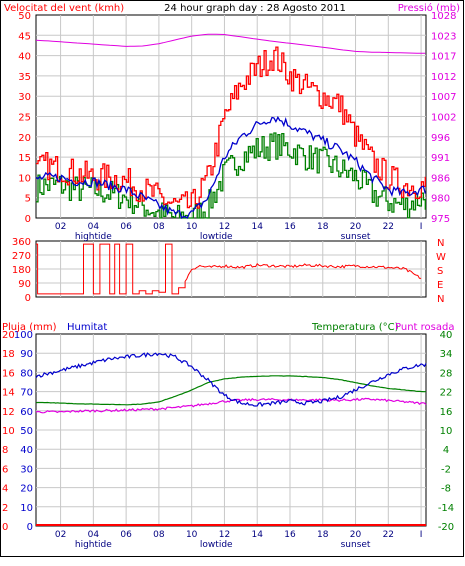 The image size is (465, 566). What do you see at coordinates (23, 335) in the screenshot?
I see `humidity-y-tick: 100` at bounding box center [23, 335].